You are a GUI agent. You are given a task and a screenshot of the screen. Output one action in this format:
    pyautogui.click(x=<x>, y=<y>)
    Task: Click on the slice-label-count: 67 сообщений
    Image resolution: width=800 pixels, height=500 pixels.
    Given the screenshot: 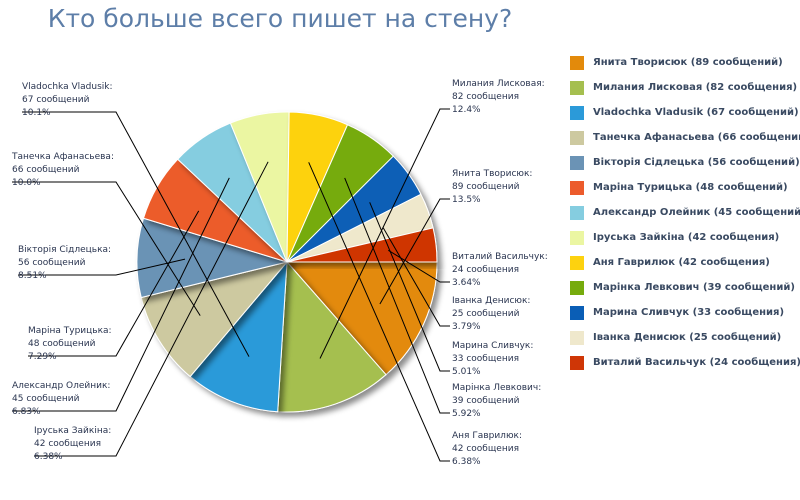 What is the action you would take?
    pyautogui.click(x=56, y=100)
    